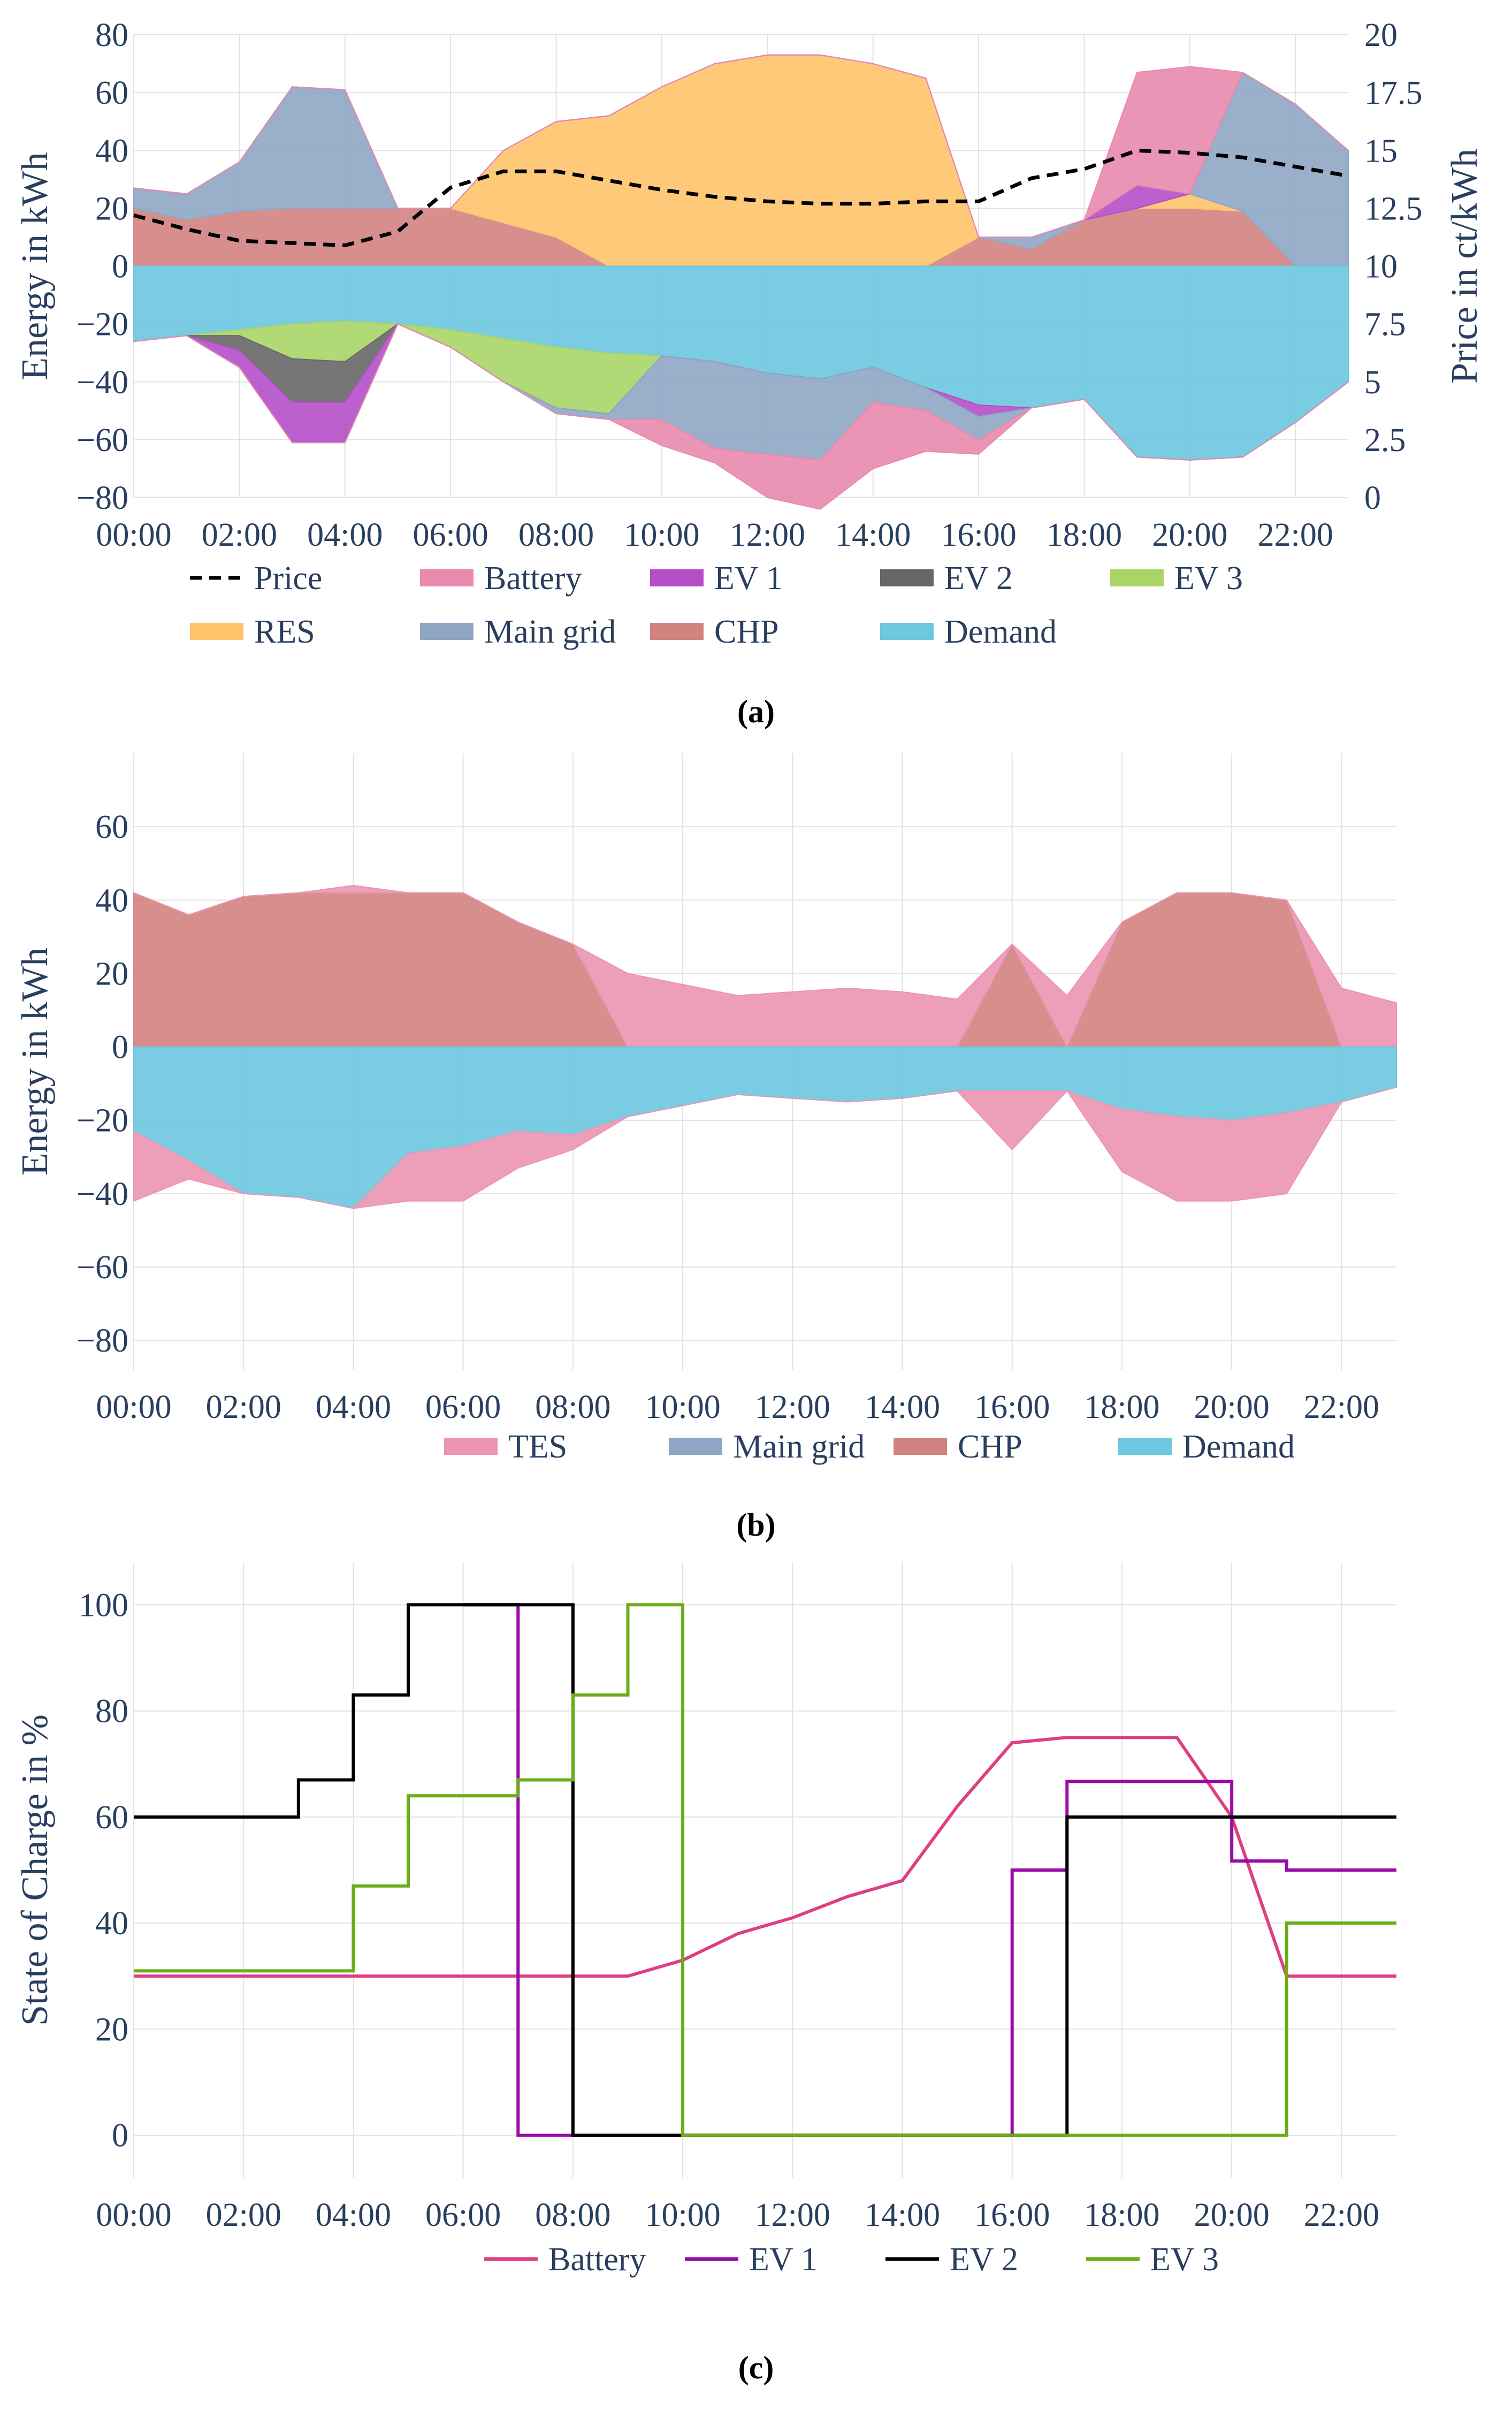 The image size is (1512, 2411). I want to click on y-axis-title: State of Charge in %, so click(35, 1870).